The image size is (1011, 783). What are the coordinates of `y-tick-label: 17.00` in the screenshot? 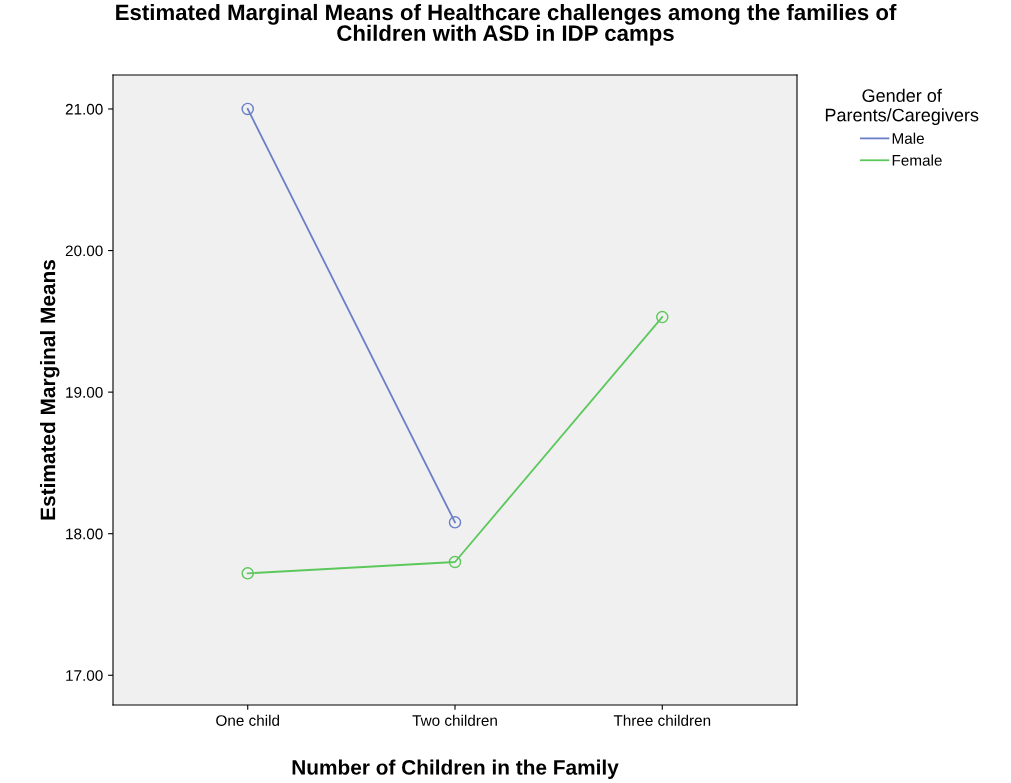 It's located at (84, 675).